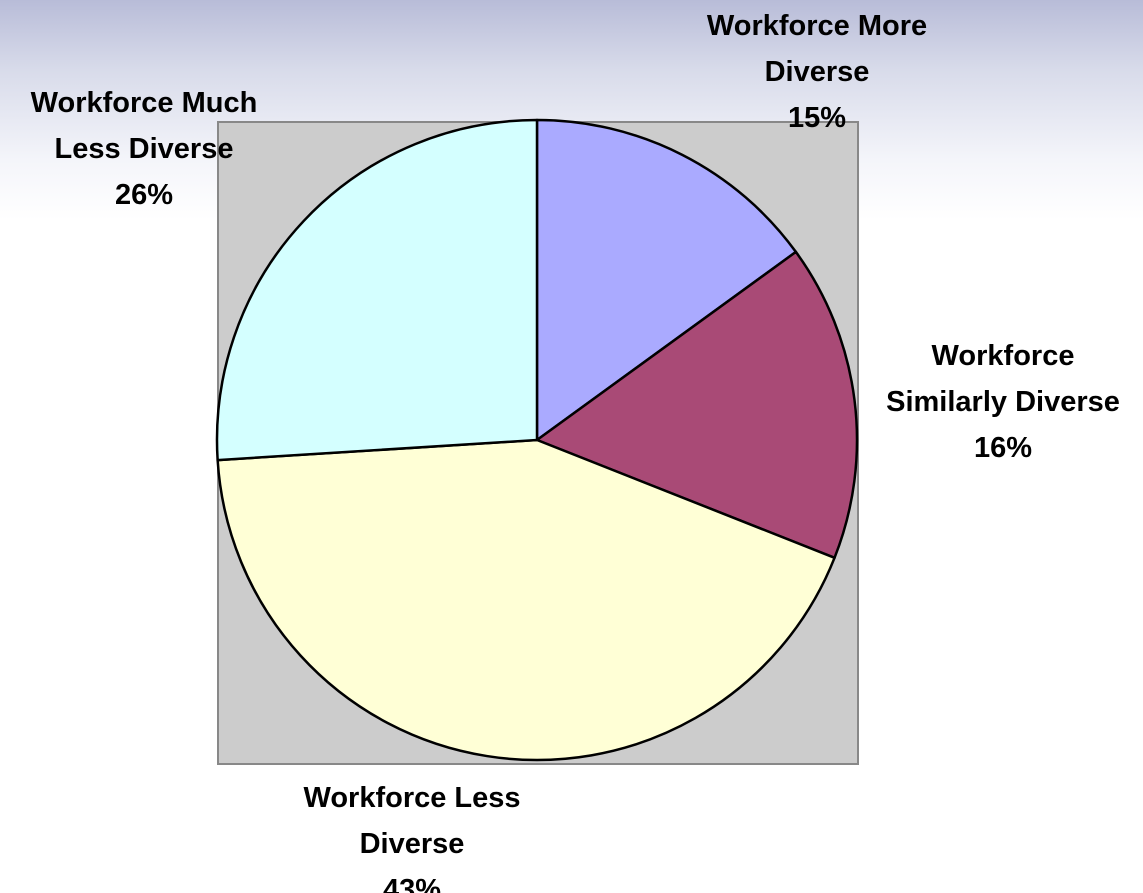 The image size is (1143, 893). I want to click on slice-label-workforce-more-diverse: Workforce More Diverse 15%, so click(817, 72).